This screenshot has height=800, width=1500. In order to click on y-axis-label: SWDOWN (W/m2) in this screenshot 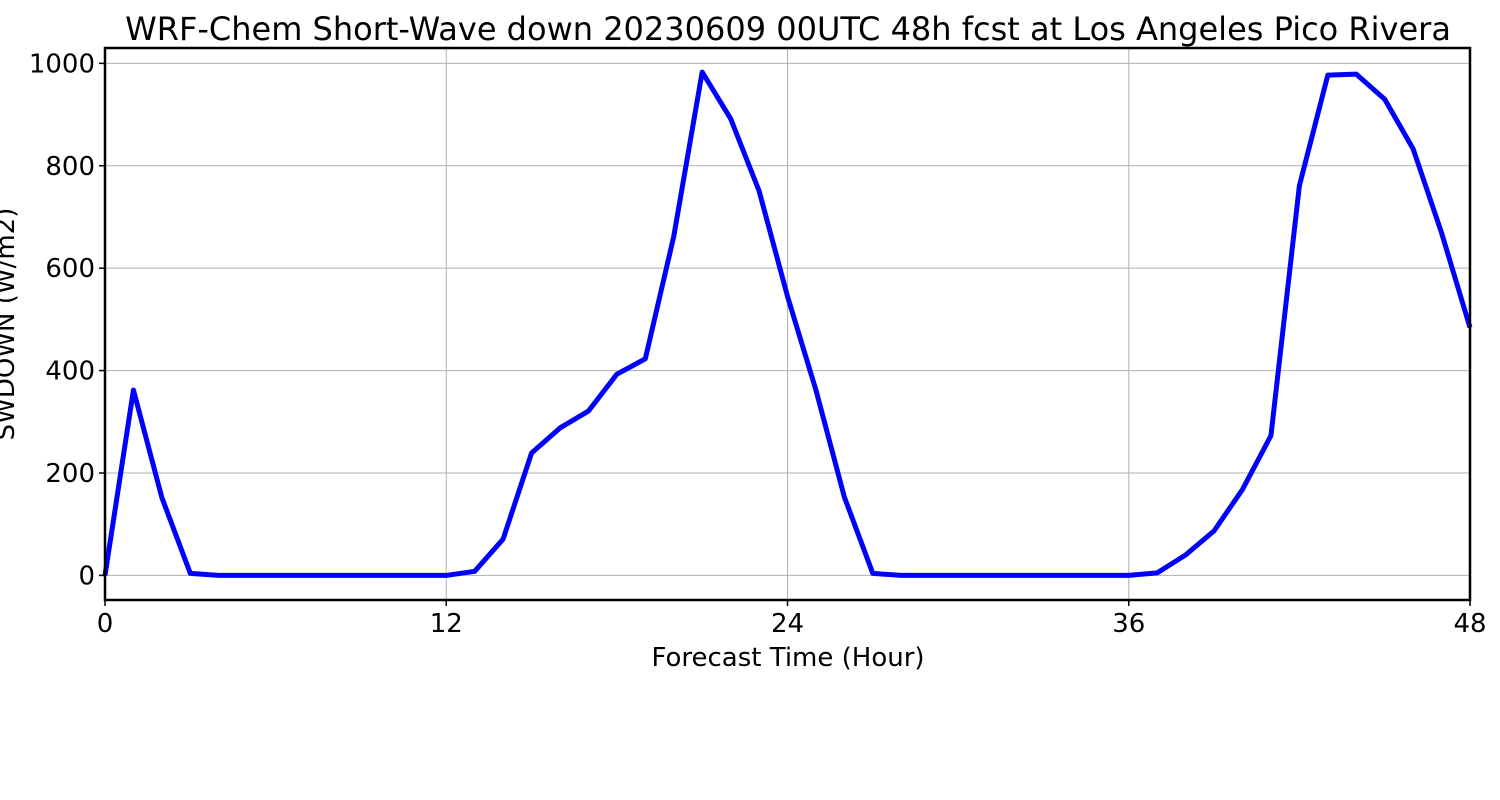, I will do `click(10, 324)`.